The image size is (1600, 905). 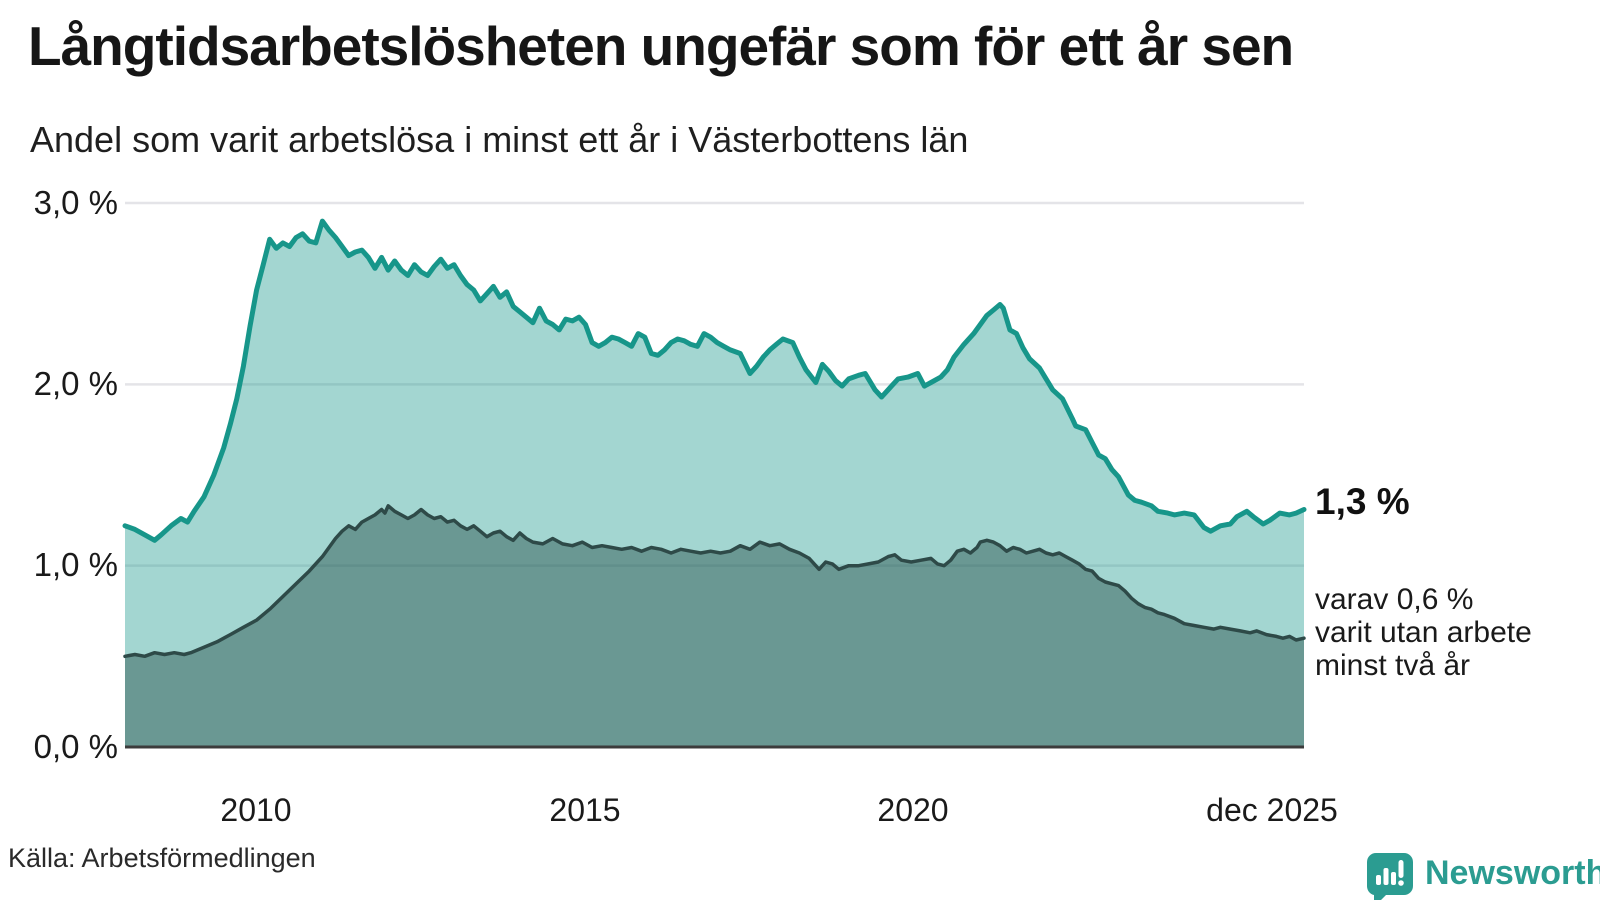 I want to click on y-axis-label-1: 1,0 %, so click(x=75, y=564).